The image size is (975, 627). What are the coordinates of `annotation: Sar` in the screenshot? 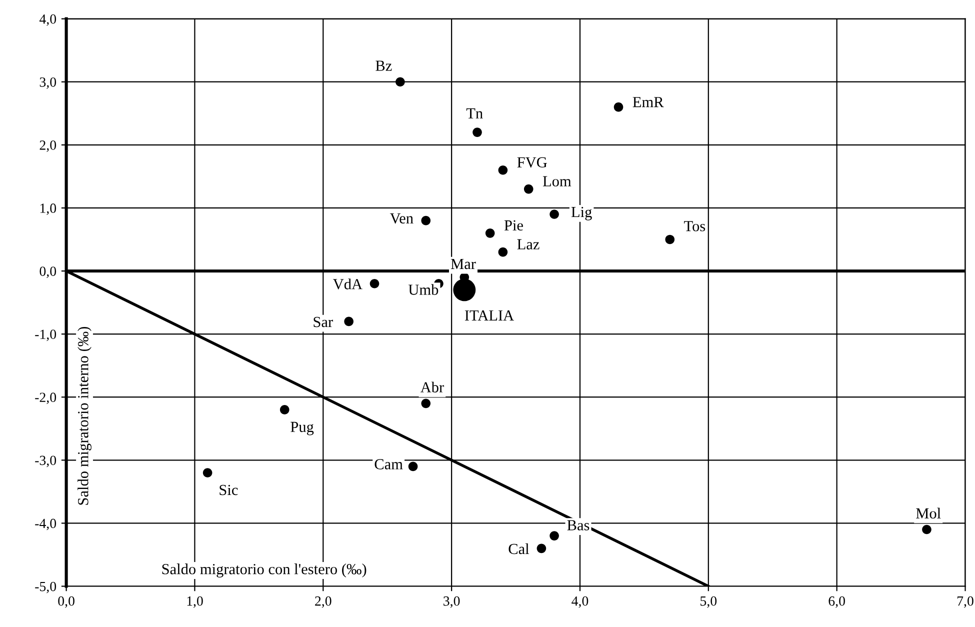 It's located at (323, 322).